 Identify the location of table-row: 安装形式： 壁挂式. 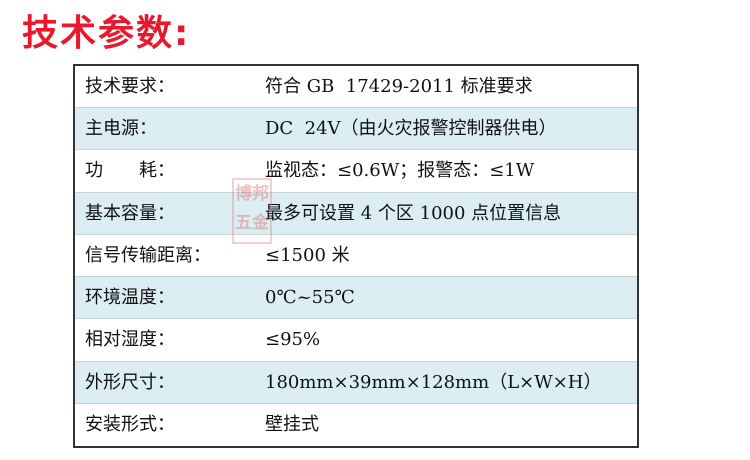
(356, 425).